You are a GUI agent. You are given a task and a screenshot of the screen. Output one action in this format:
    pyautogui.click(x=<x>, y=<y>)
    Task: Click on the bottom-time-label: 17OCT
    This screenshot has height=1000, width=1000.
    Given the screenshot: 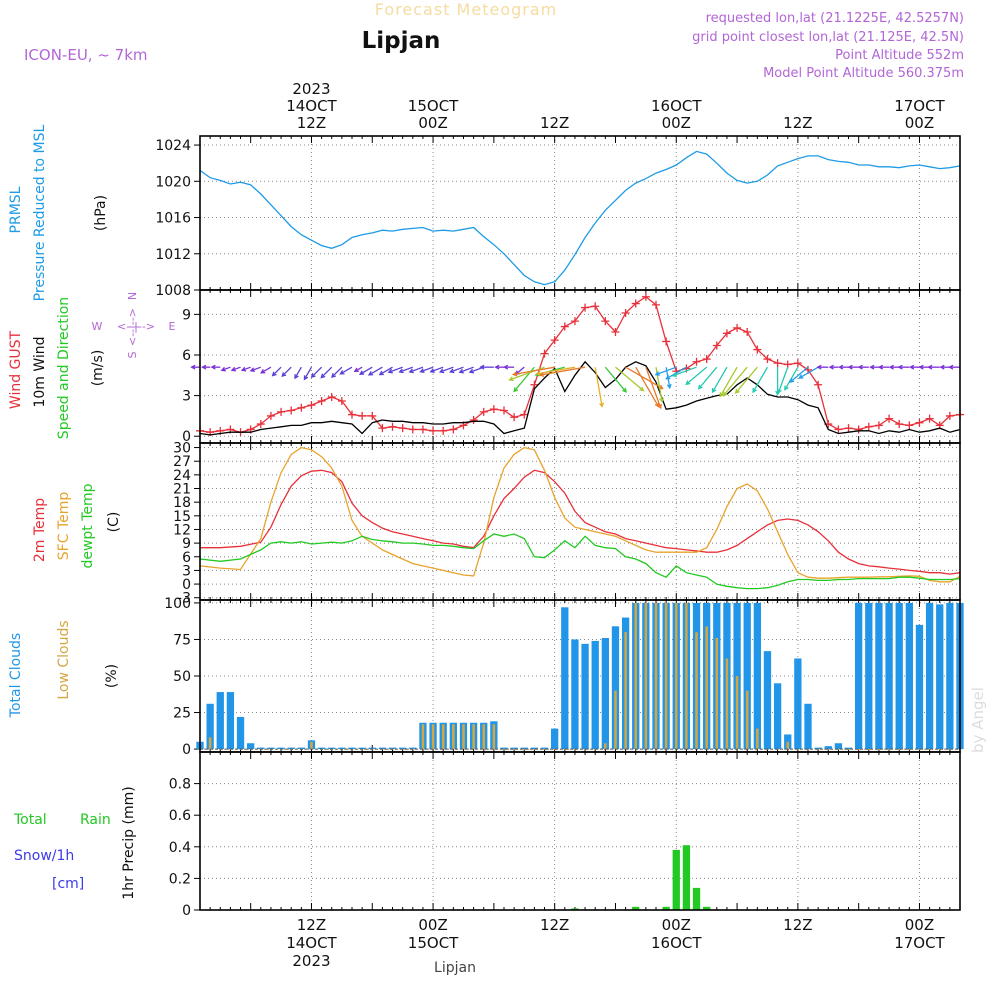 What is the action you would take?
    pyautogui.click(x=919, y=943)
    